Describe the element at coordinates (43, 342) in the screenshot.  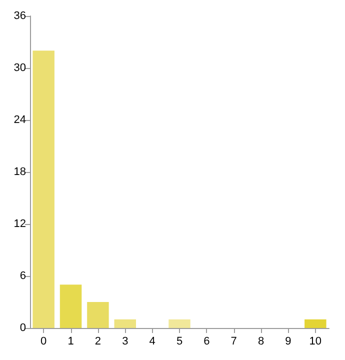
I see `x-tick-label: 0` at that location.